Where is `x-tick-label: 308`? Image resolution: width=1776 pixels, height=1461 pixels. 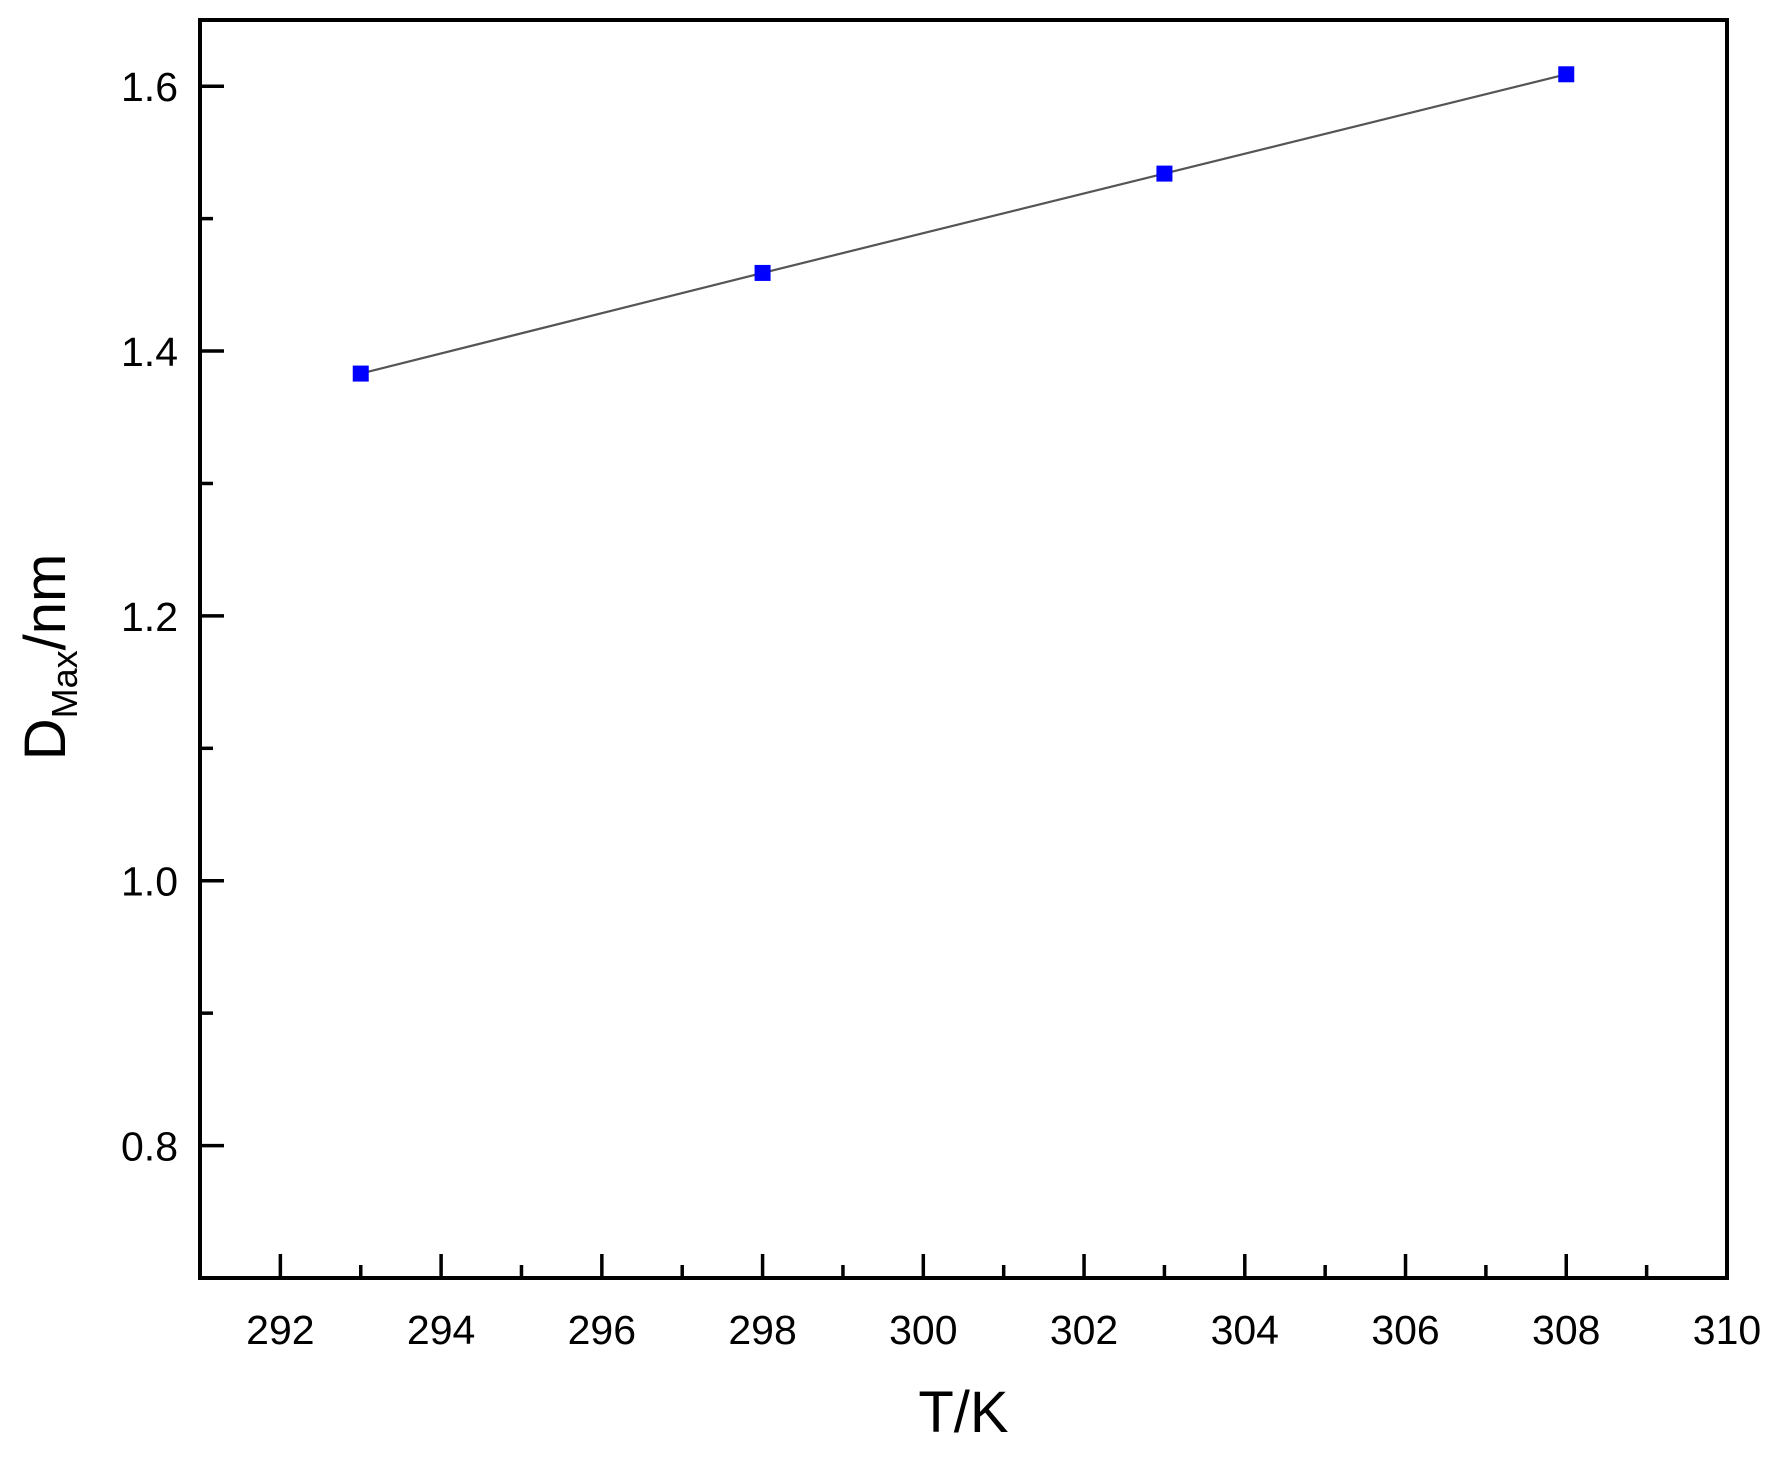 x-tick-label: 308 is located at coordinates (1566, 1330).